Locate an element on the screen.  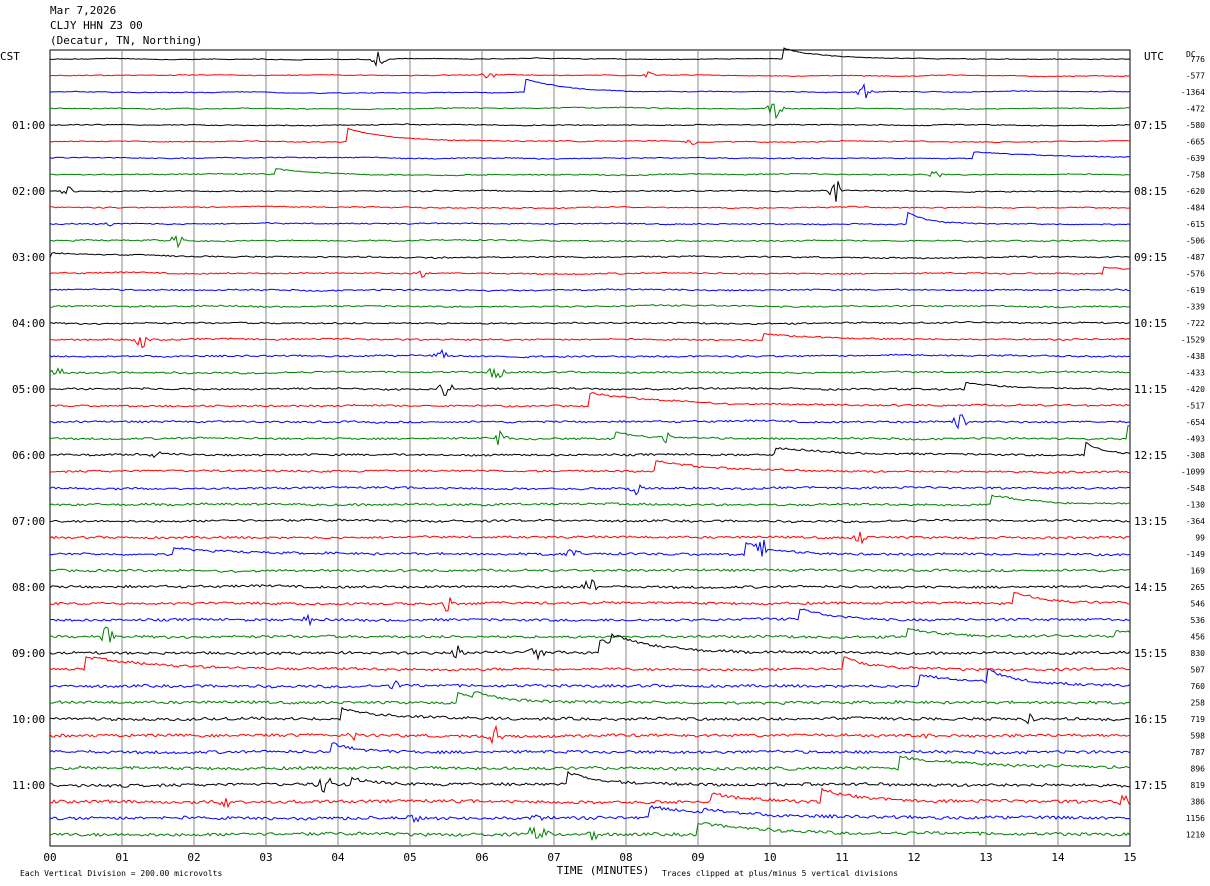
x-tick-label: 14 is located at coordinates (1058, 857).